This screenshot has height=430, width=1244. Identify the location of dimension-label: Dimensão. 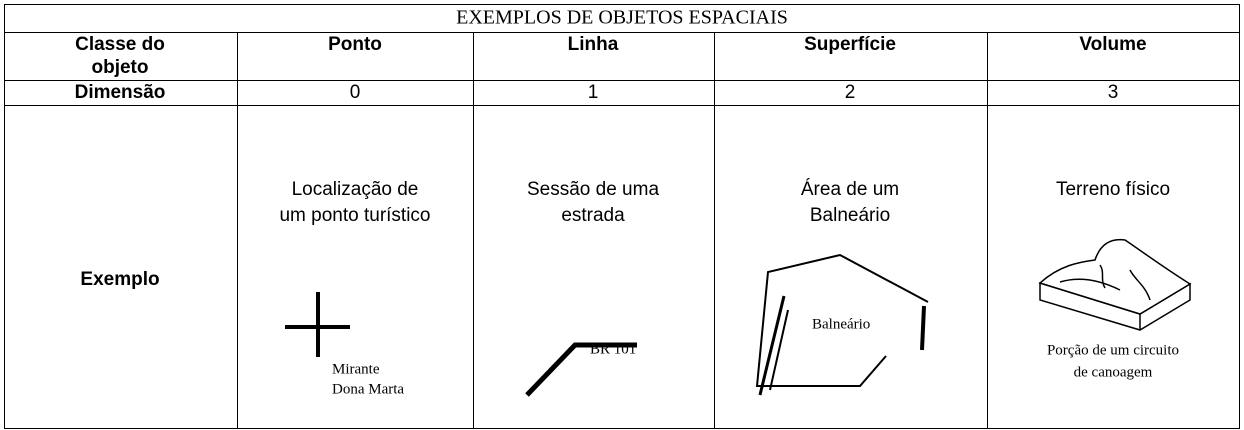
(120, 92).